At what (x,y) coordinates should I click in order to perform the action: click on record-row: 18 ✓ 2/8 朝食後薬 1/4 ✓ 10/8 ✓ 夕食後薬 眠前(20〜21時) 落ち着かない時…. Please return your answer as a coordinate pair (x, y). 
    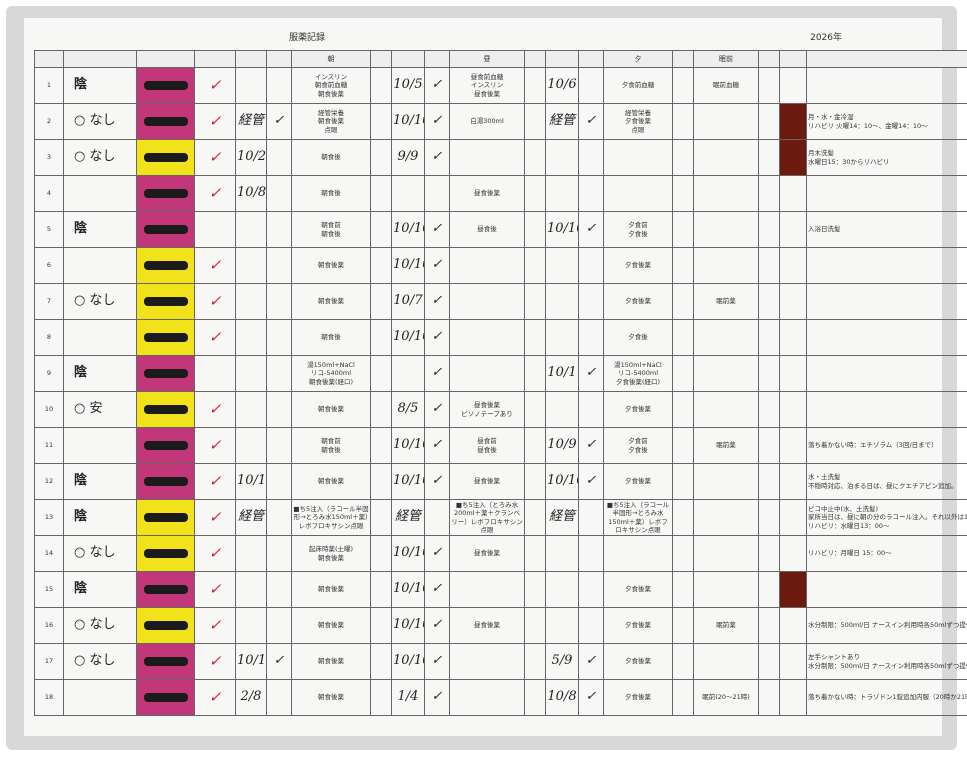
    Looking at the image, I should click on (500, 697).